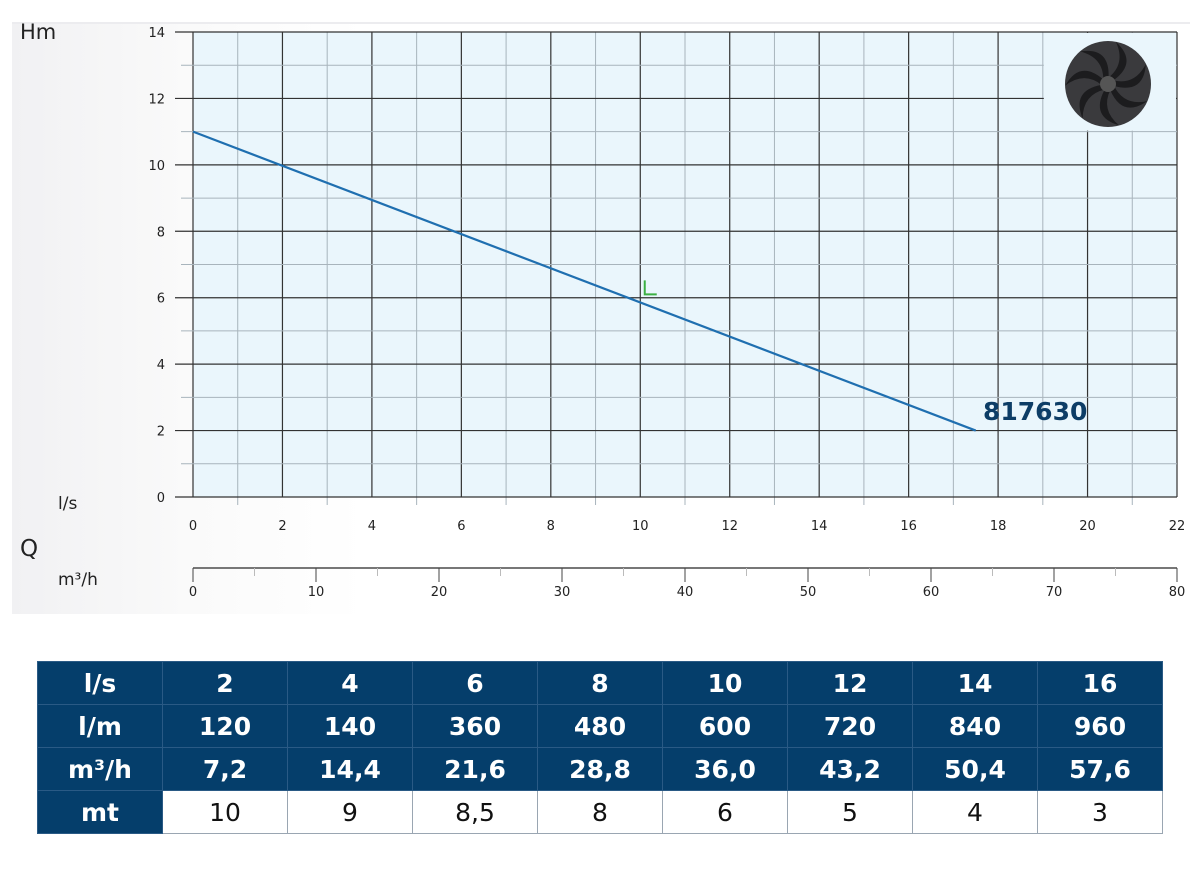  What do you see at coordinates (161, 232) in the screenshot?
I see `y-tick-label: 8` at bounding box center [161, 232].